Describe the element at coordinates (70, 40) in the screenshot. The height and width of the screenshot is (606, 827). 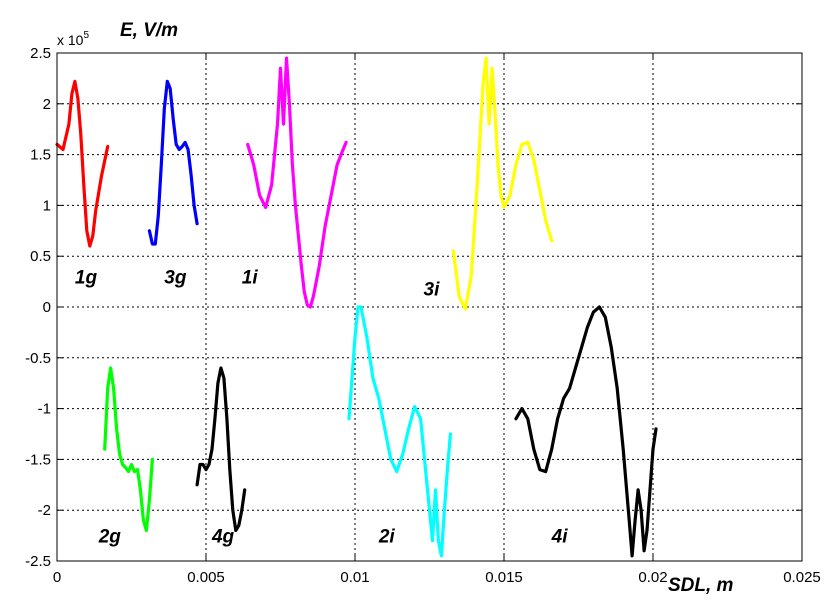
I see `y-multiplier-base: x 10` at that location.